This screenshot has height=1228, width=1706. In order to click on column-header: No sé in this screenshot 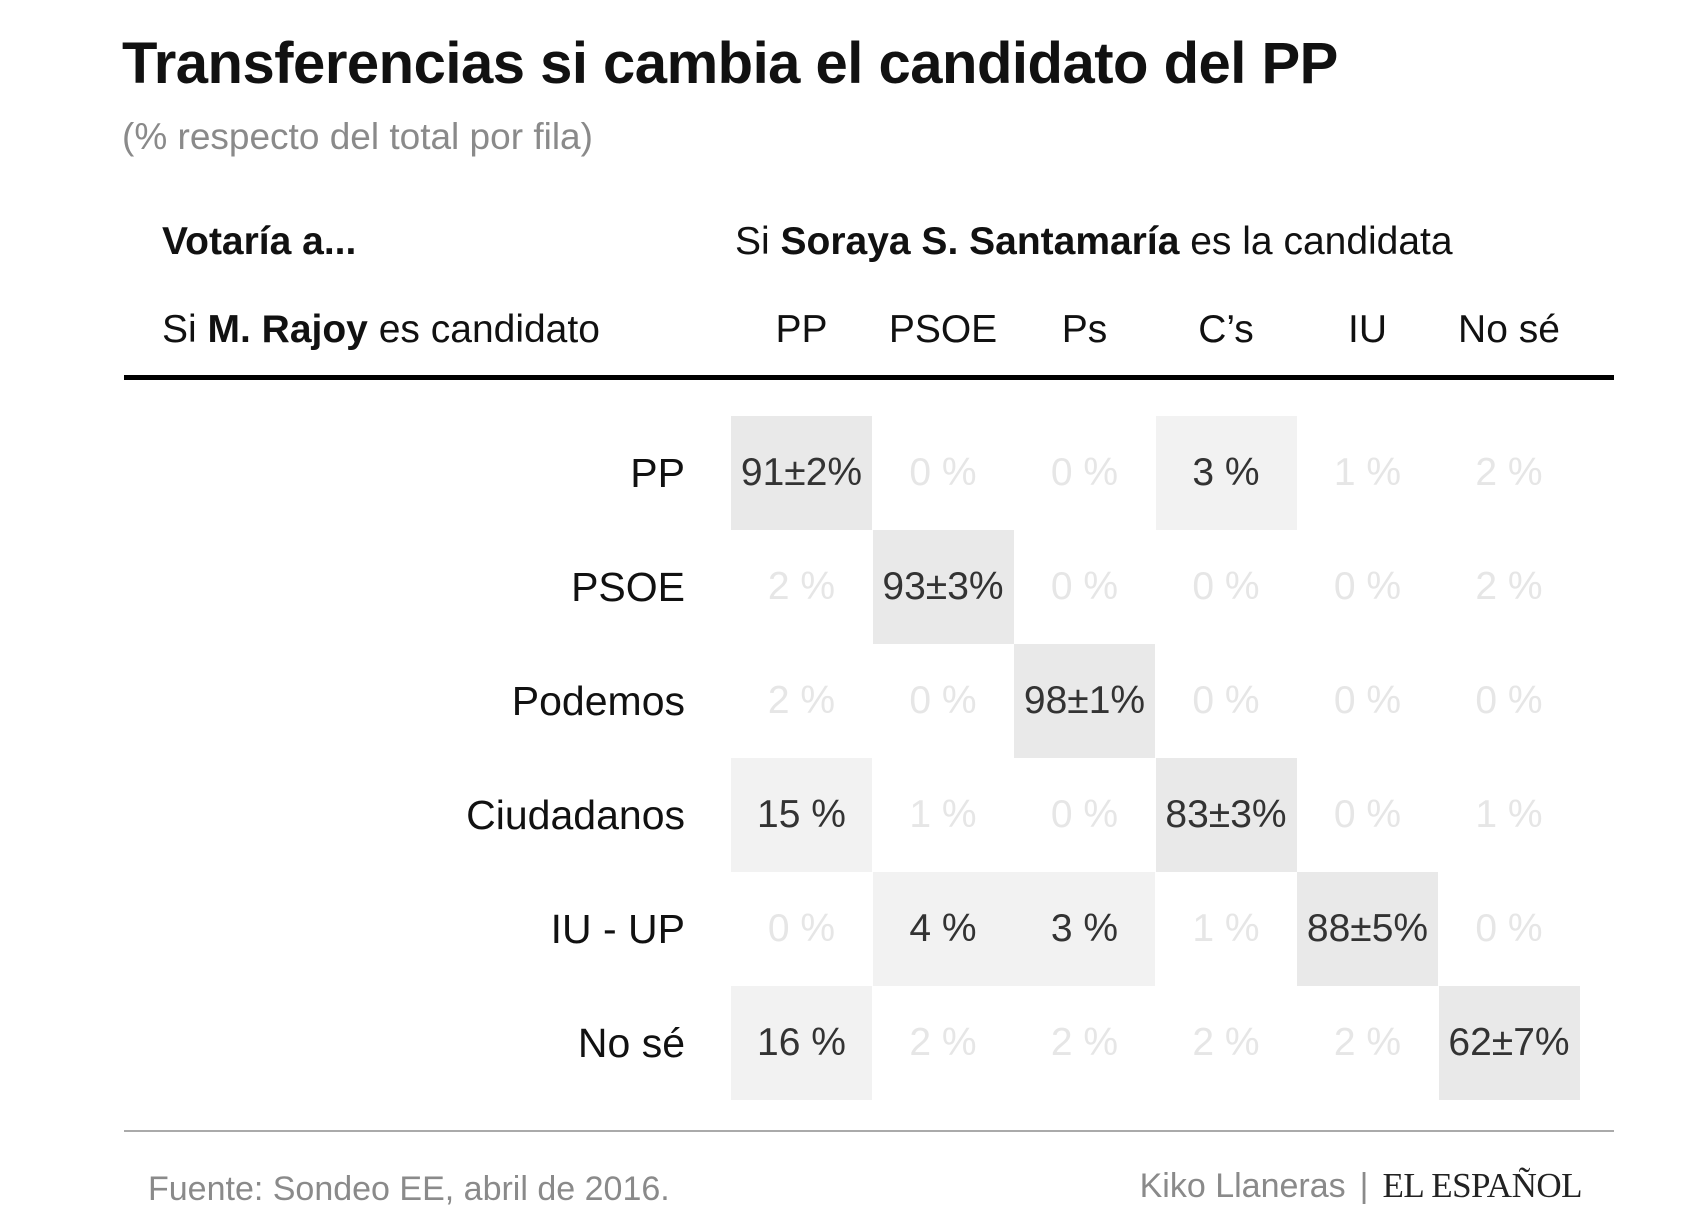, I will do `click(1509, 329)`.